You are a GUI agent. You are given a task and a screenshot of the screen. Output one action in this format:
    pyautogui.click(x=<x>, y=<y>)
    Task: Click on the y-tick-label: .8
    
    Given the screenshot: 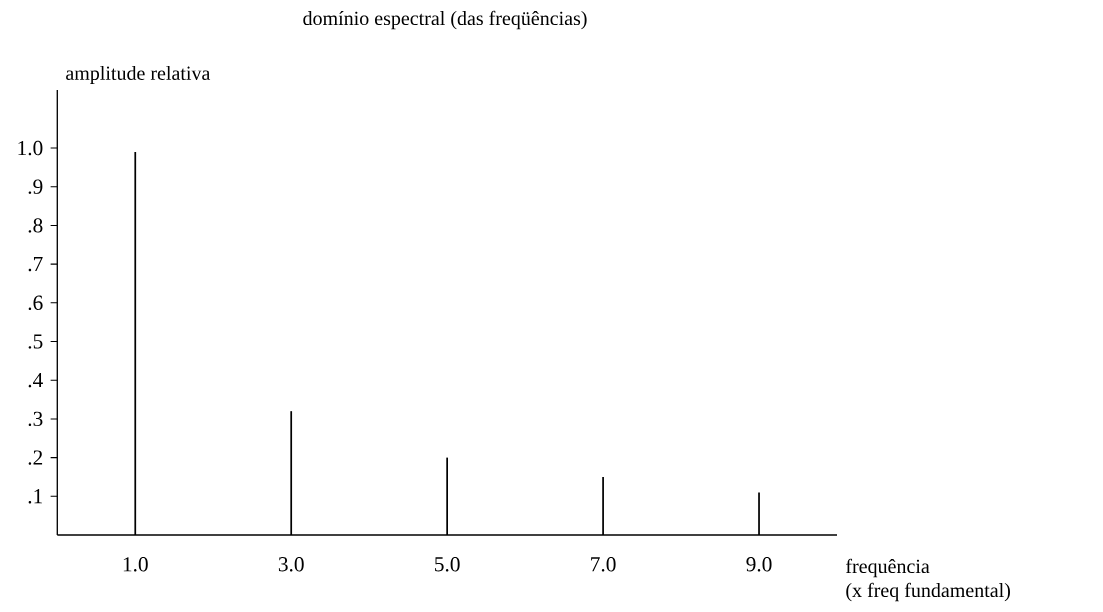 What is the action you would take?
    pyautogui.click(x=35, y=225)
    